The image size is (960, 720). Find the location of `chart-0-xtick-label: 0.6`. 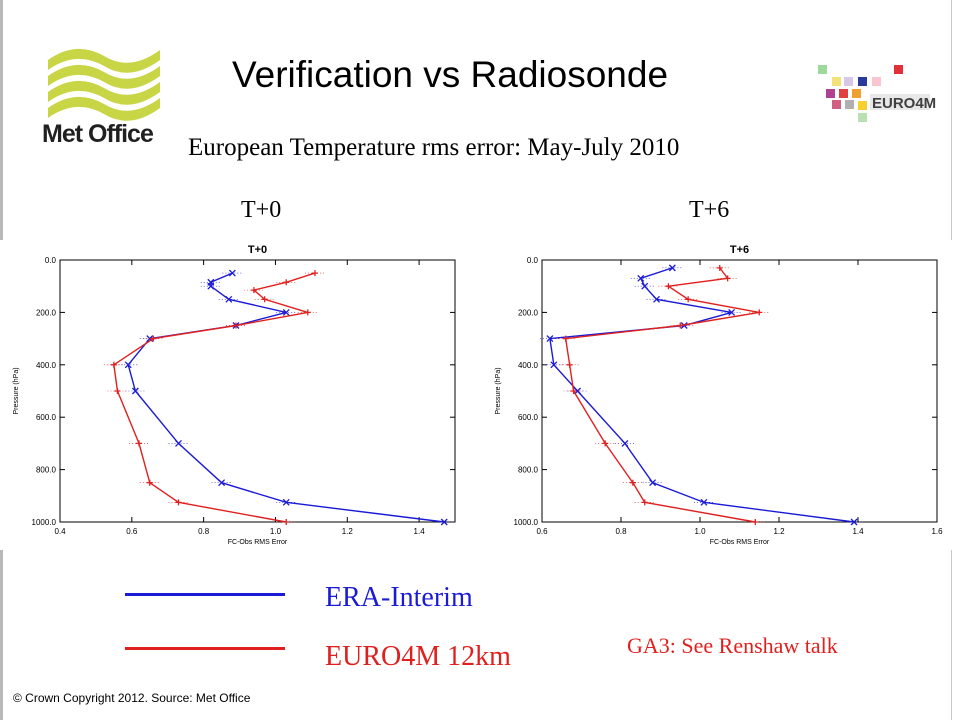

chart-0-xtick-label: 0.6 is located at coordinates (132, 531).